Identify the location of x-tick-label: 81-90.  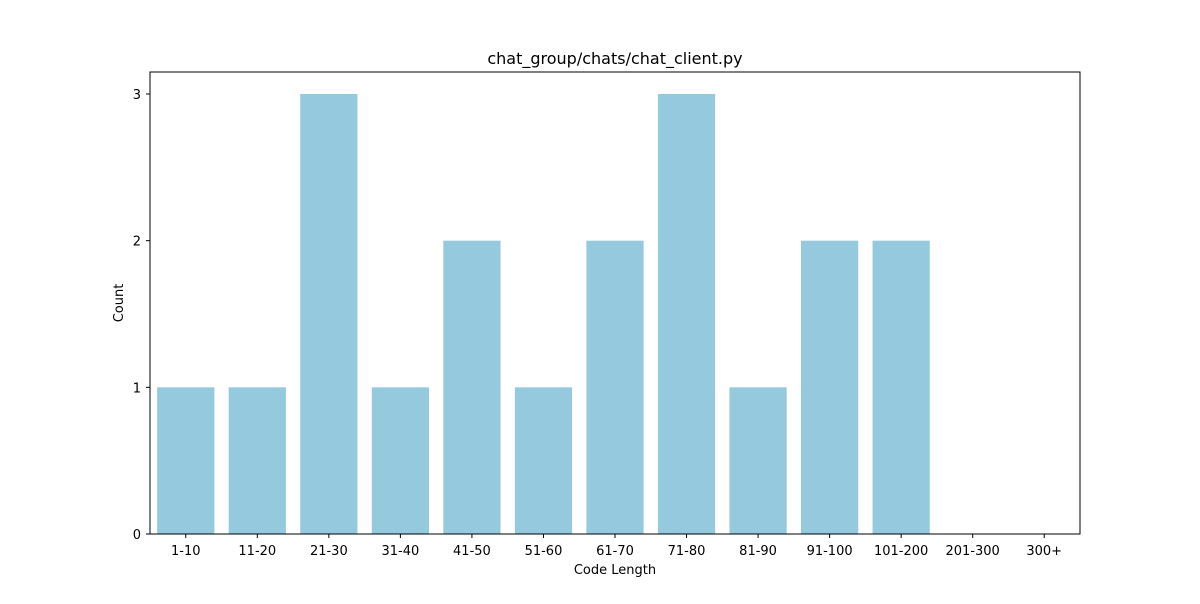
(758, 551).